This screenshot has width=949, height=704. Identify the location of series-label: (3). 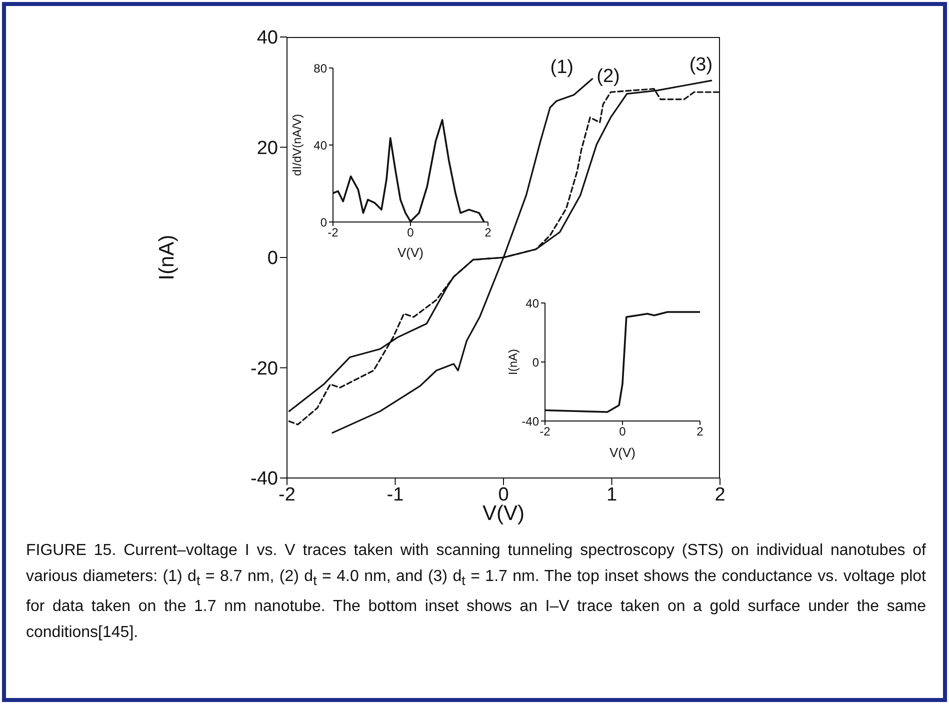
(701, 65).